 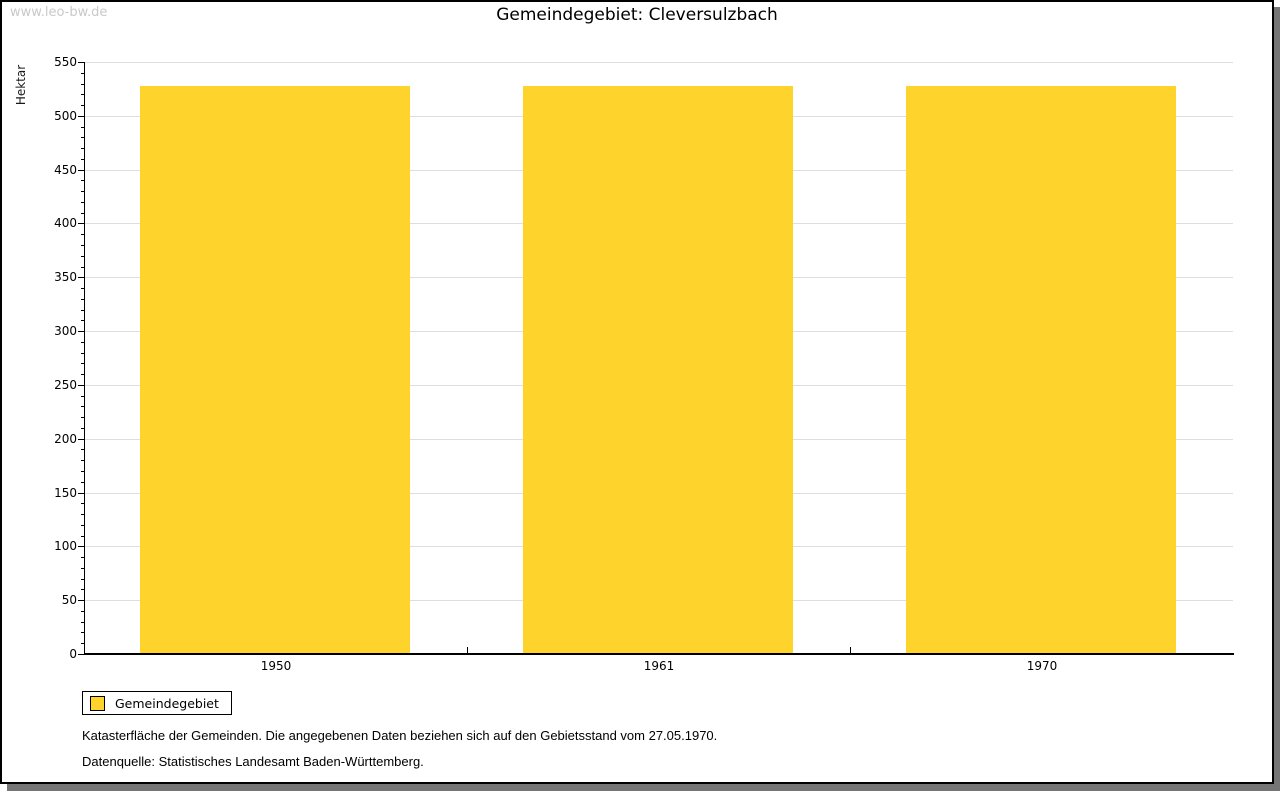 What do you see at coordinates (65, 546) in the screenshot?
I see `y-tick-label: 100` at bounding box center [65, 546].